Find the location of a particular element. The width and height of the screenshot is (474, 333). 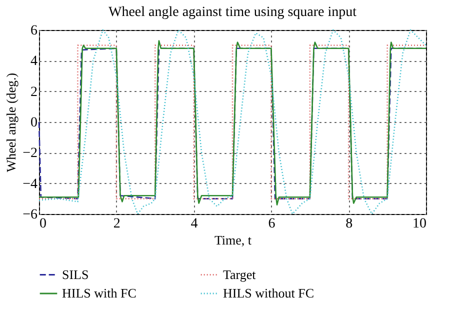

x-axis-title: Time, t is located at coordinates (233, 240).